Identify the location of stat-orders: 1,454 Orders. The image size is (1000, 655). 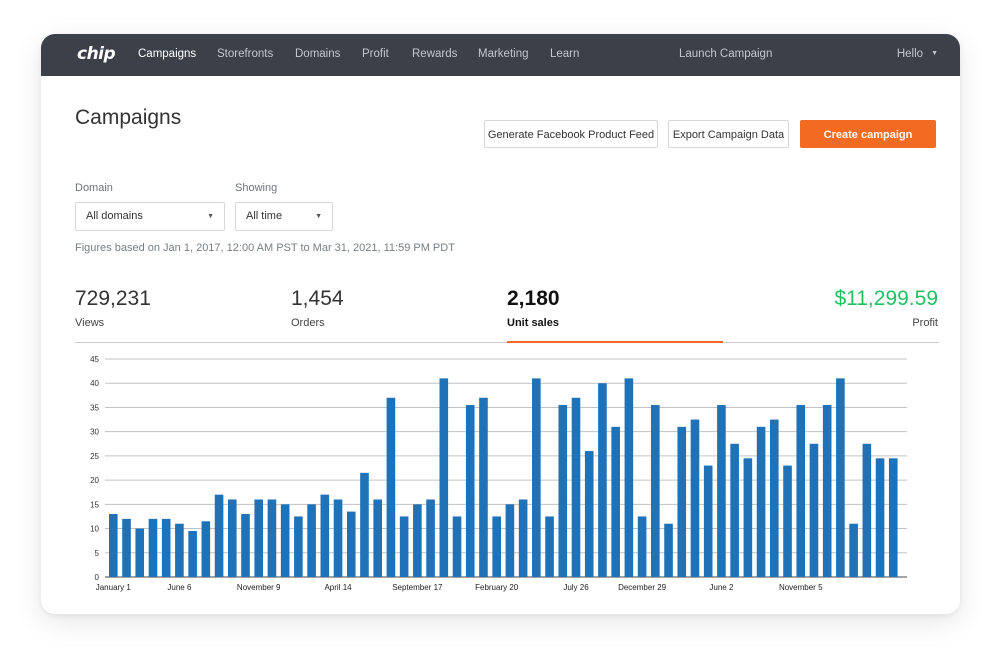
(317, 308).